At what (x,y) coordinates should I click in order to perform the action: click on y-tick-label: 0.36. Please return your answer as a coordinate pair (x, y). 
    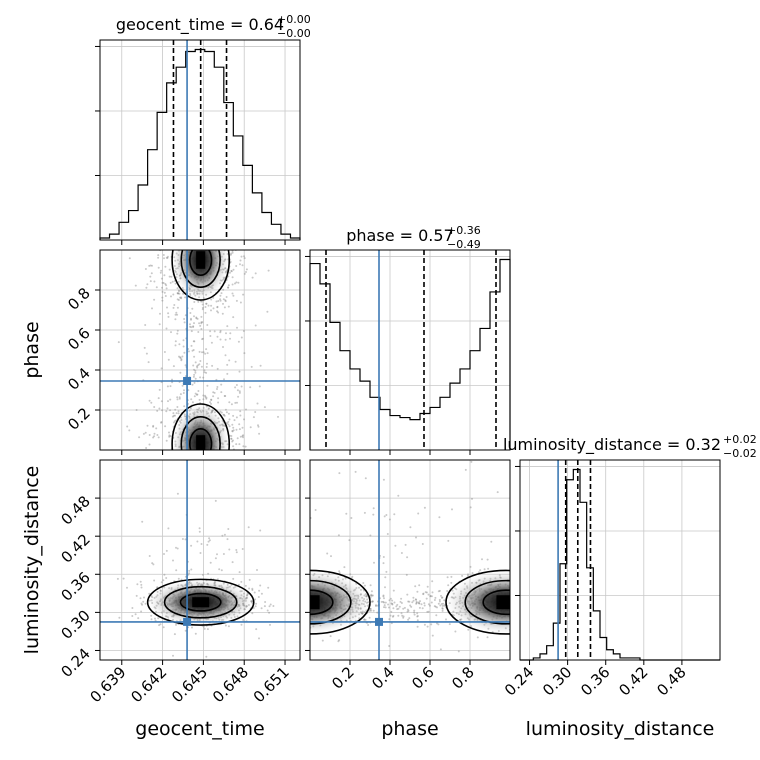
    Looking at the image, I should click on (75, 586).